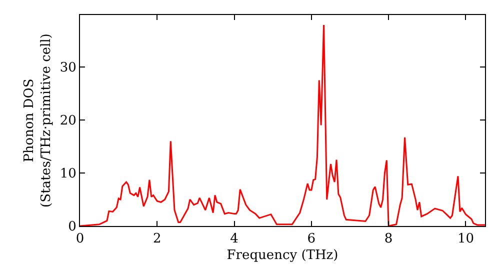 The image size is (500, 280). What do you see at coordinates (282, 256) in the screenshot?
I see `x-axis-title: Frequency (THz)` at bounding box center [282, 256].